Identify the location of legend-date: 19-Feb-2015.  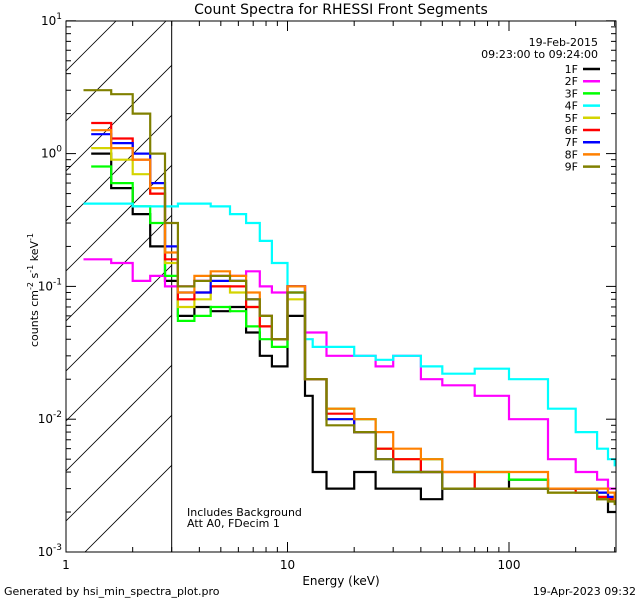
(563, 42).